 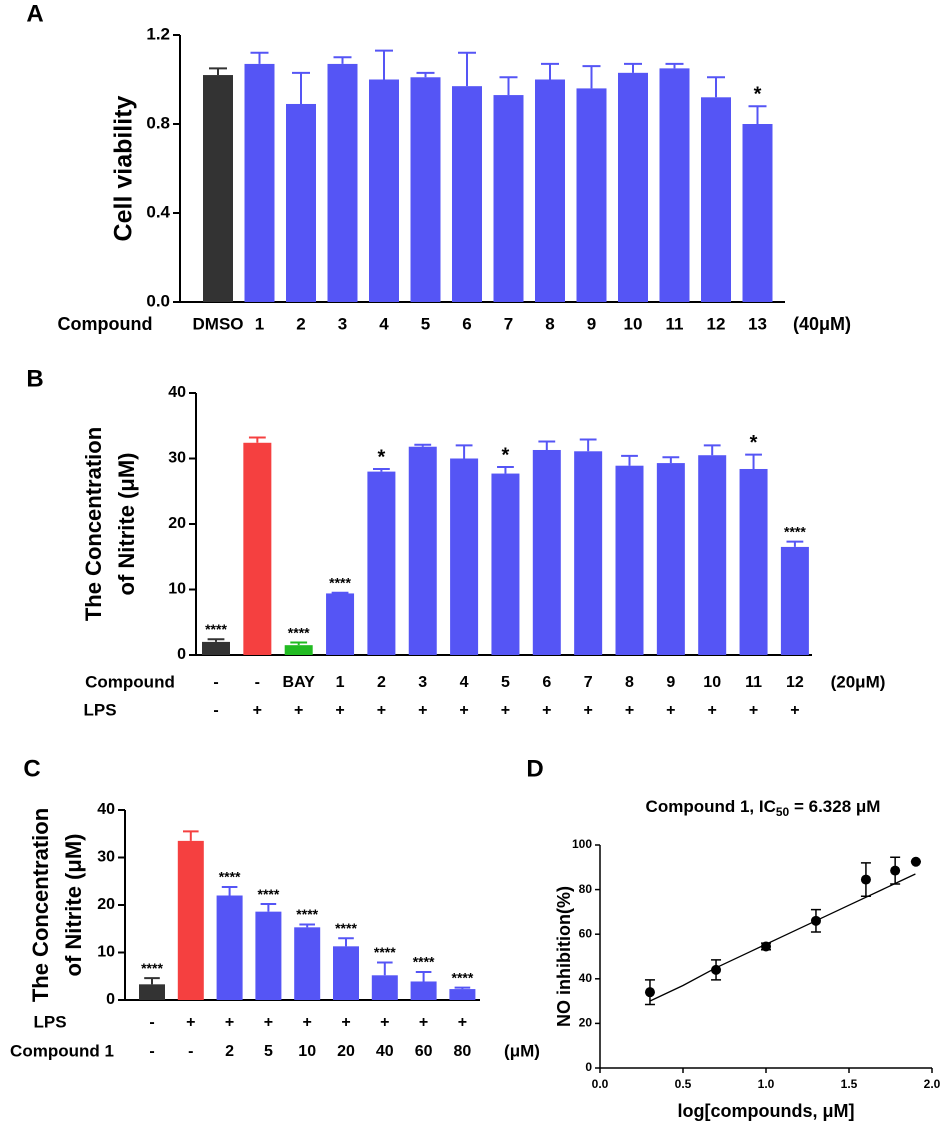 What do you see at coordinates (31, 768) in the screenshot?
I see `panel-letter: C` at bounding box center [31, 768].